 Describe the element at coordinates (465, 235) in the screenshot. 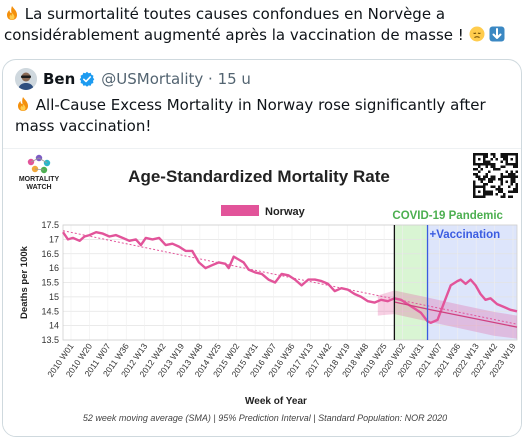

I see `vaccination-annotation: +Vaccination` at that location.